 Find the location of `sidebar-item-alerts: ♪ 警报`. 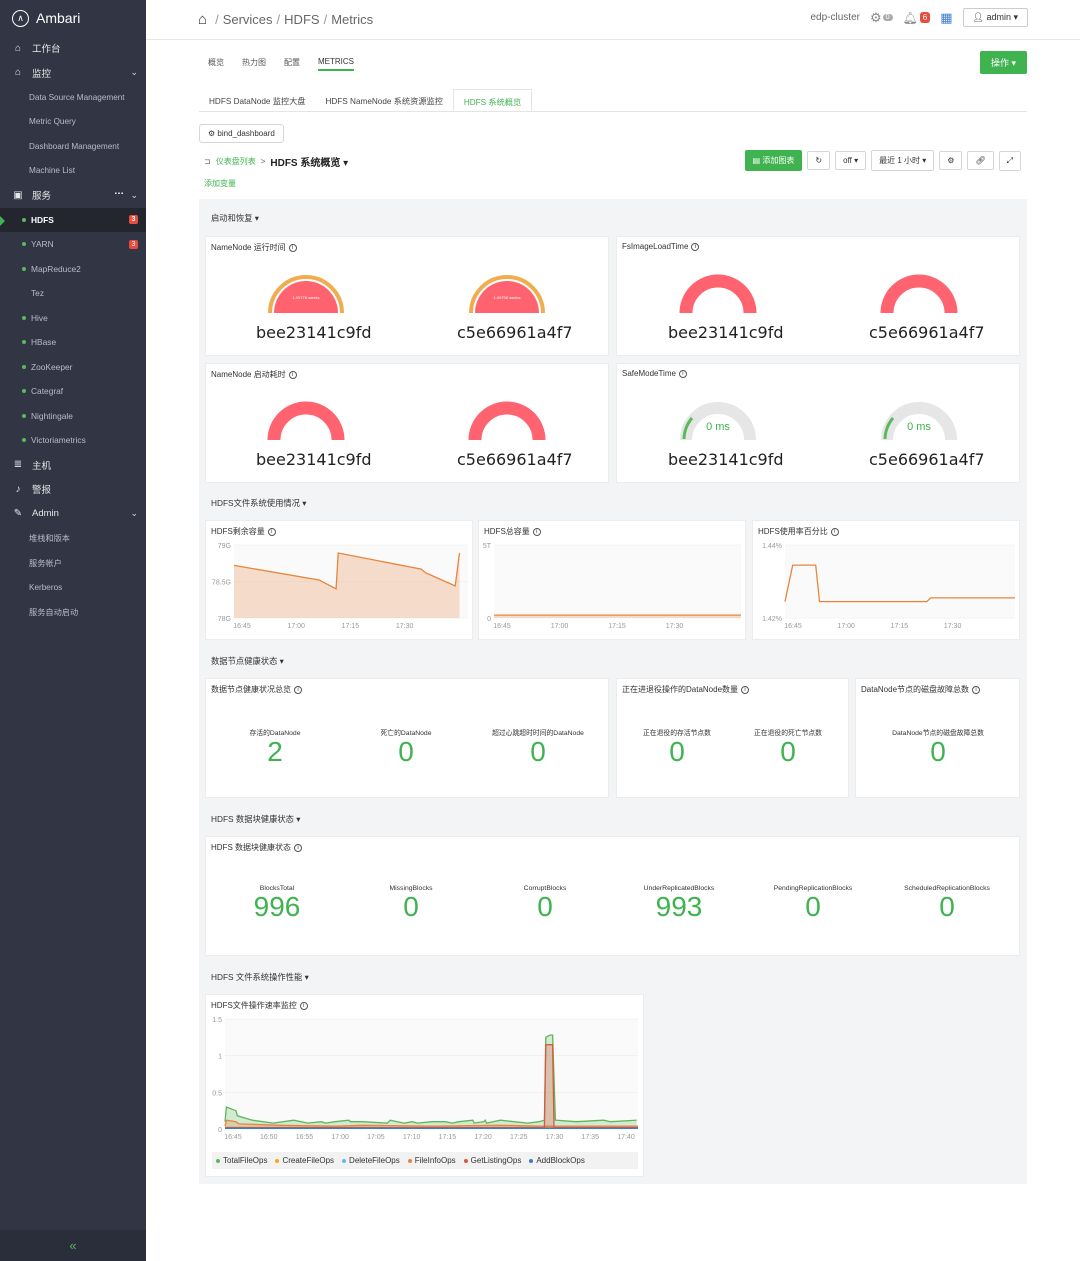

sidebar-item-alerts: ♪ 警报 is located at coordinates (73, 489).